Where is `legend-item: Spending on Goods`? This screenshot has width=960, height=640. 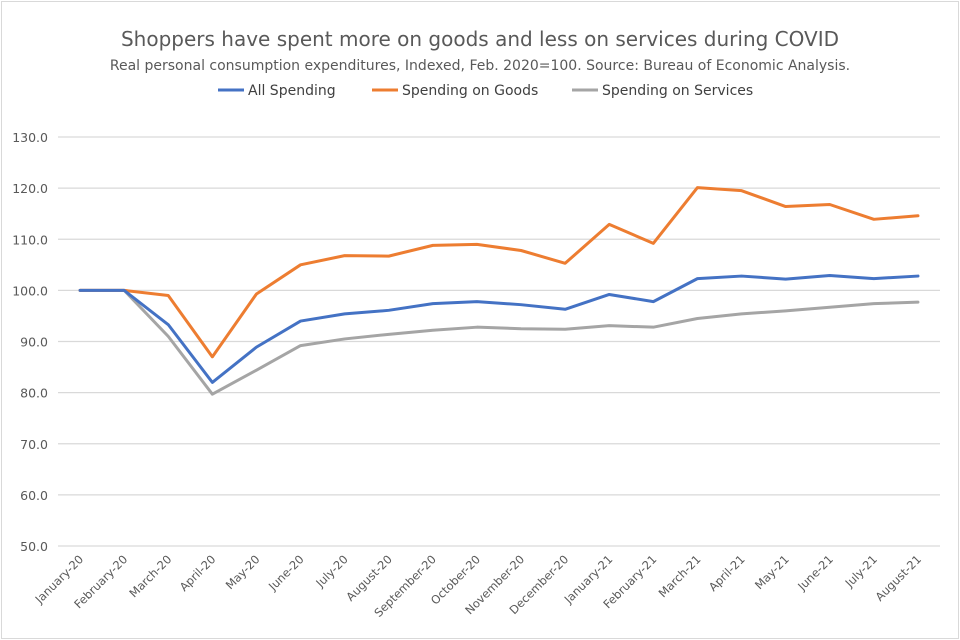 legend-item: Spending on Goods is located at coordinates (455, 91).